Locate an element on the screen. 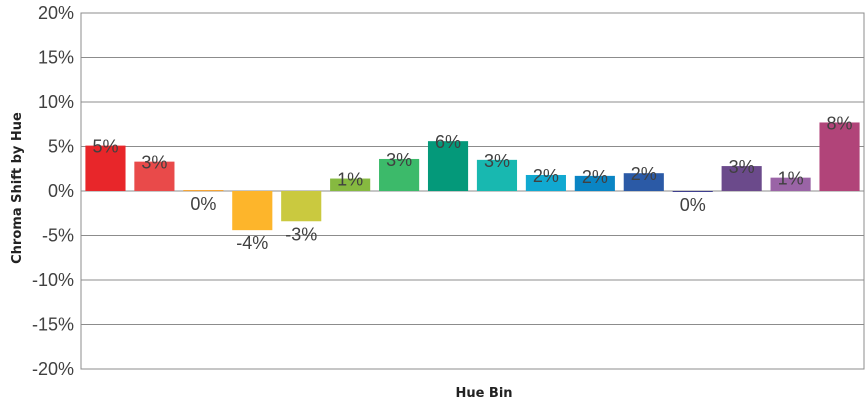 This screenshot has height=405, width=868. data-label: 6% is located at coordinates (448, 142).